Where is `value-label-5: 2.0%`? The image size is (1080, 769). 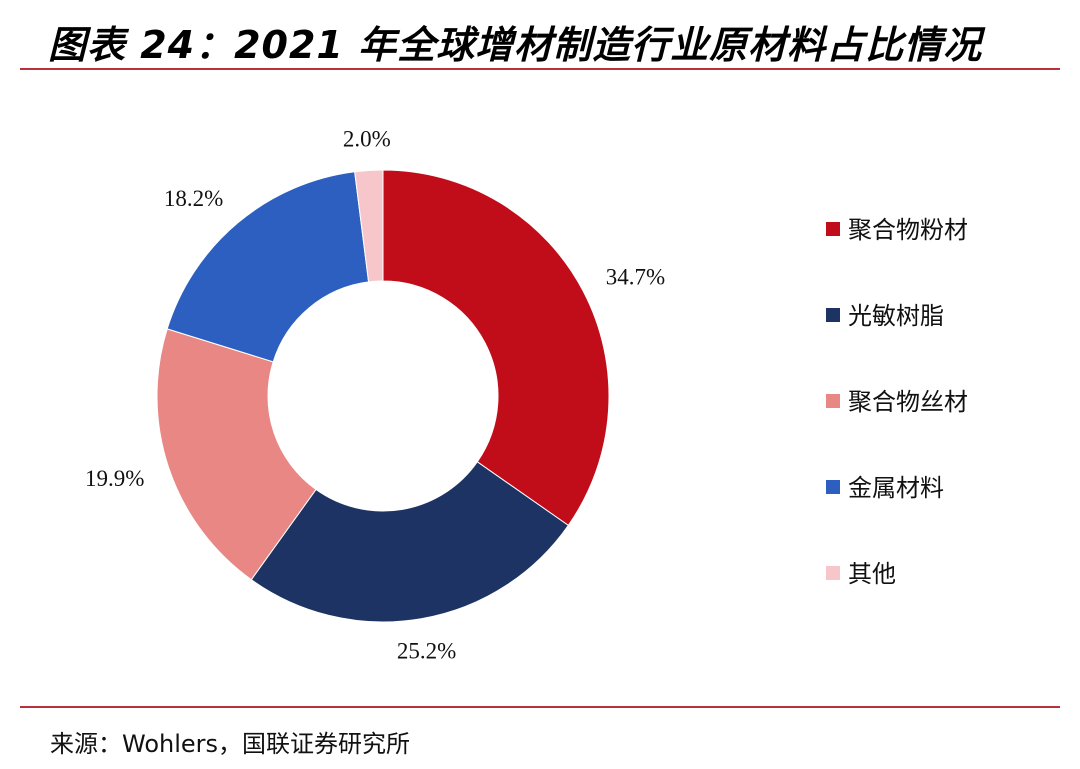 value-label-5: 2.0% is located at coordinates (367, 139).